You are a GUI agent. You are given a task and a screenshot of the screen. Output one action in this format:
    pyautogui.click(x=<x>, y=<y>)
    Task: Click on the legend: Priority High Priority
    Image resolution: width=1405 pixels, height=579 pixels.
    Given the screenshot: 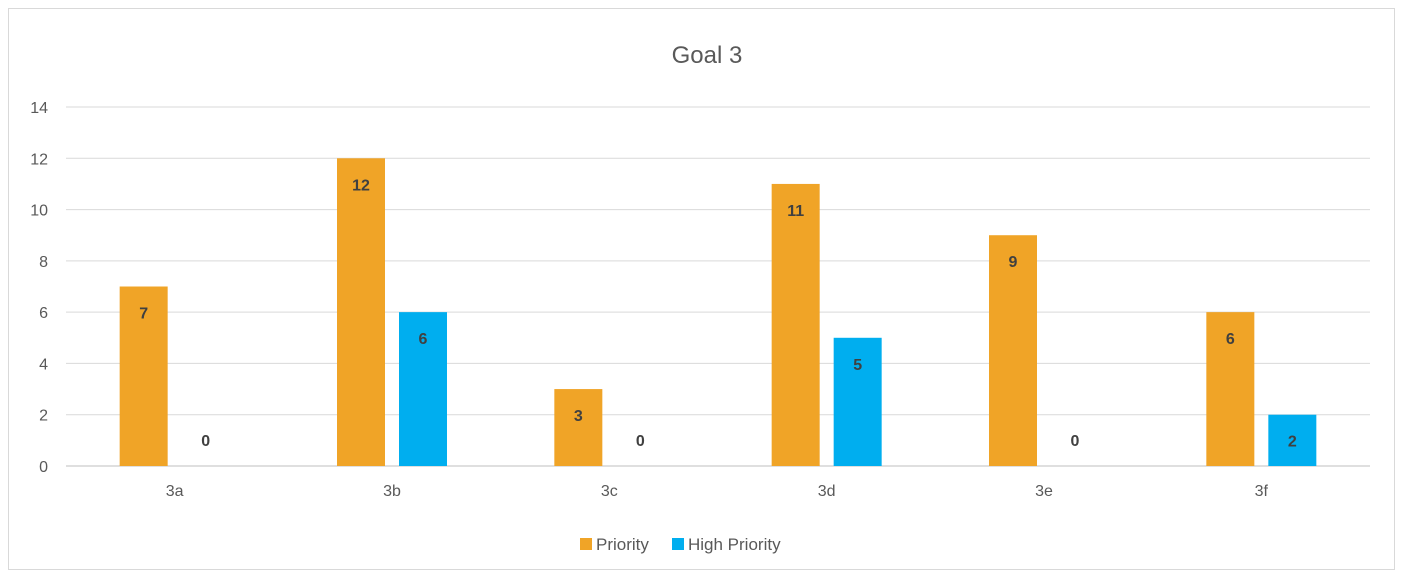 What is the action you would take?
    pyautogui.click(x=680, y=544)
    